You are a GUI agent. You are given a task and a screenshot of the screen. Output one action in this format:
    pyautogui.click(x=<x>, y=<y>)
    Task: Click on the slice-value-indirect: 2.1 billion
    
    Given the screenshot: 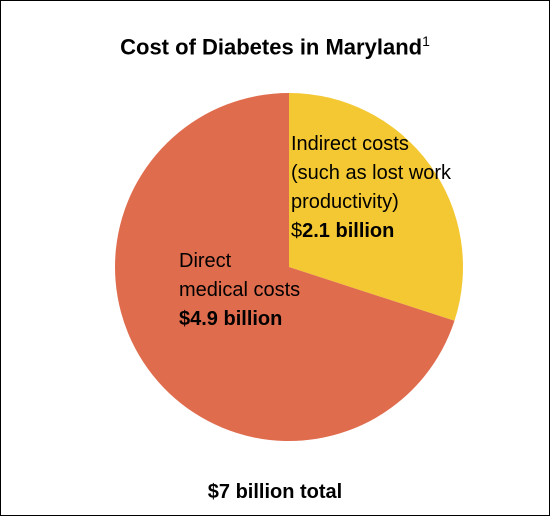 What is the action you would take?
    pyautogui.click(x=348, y=231)
    